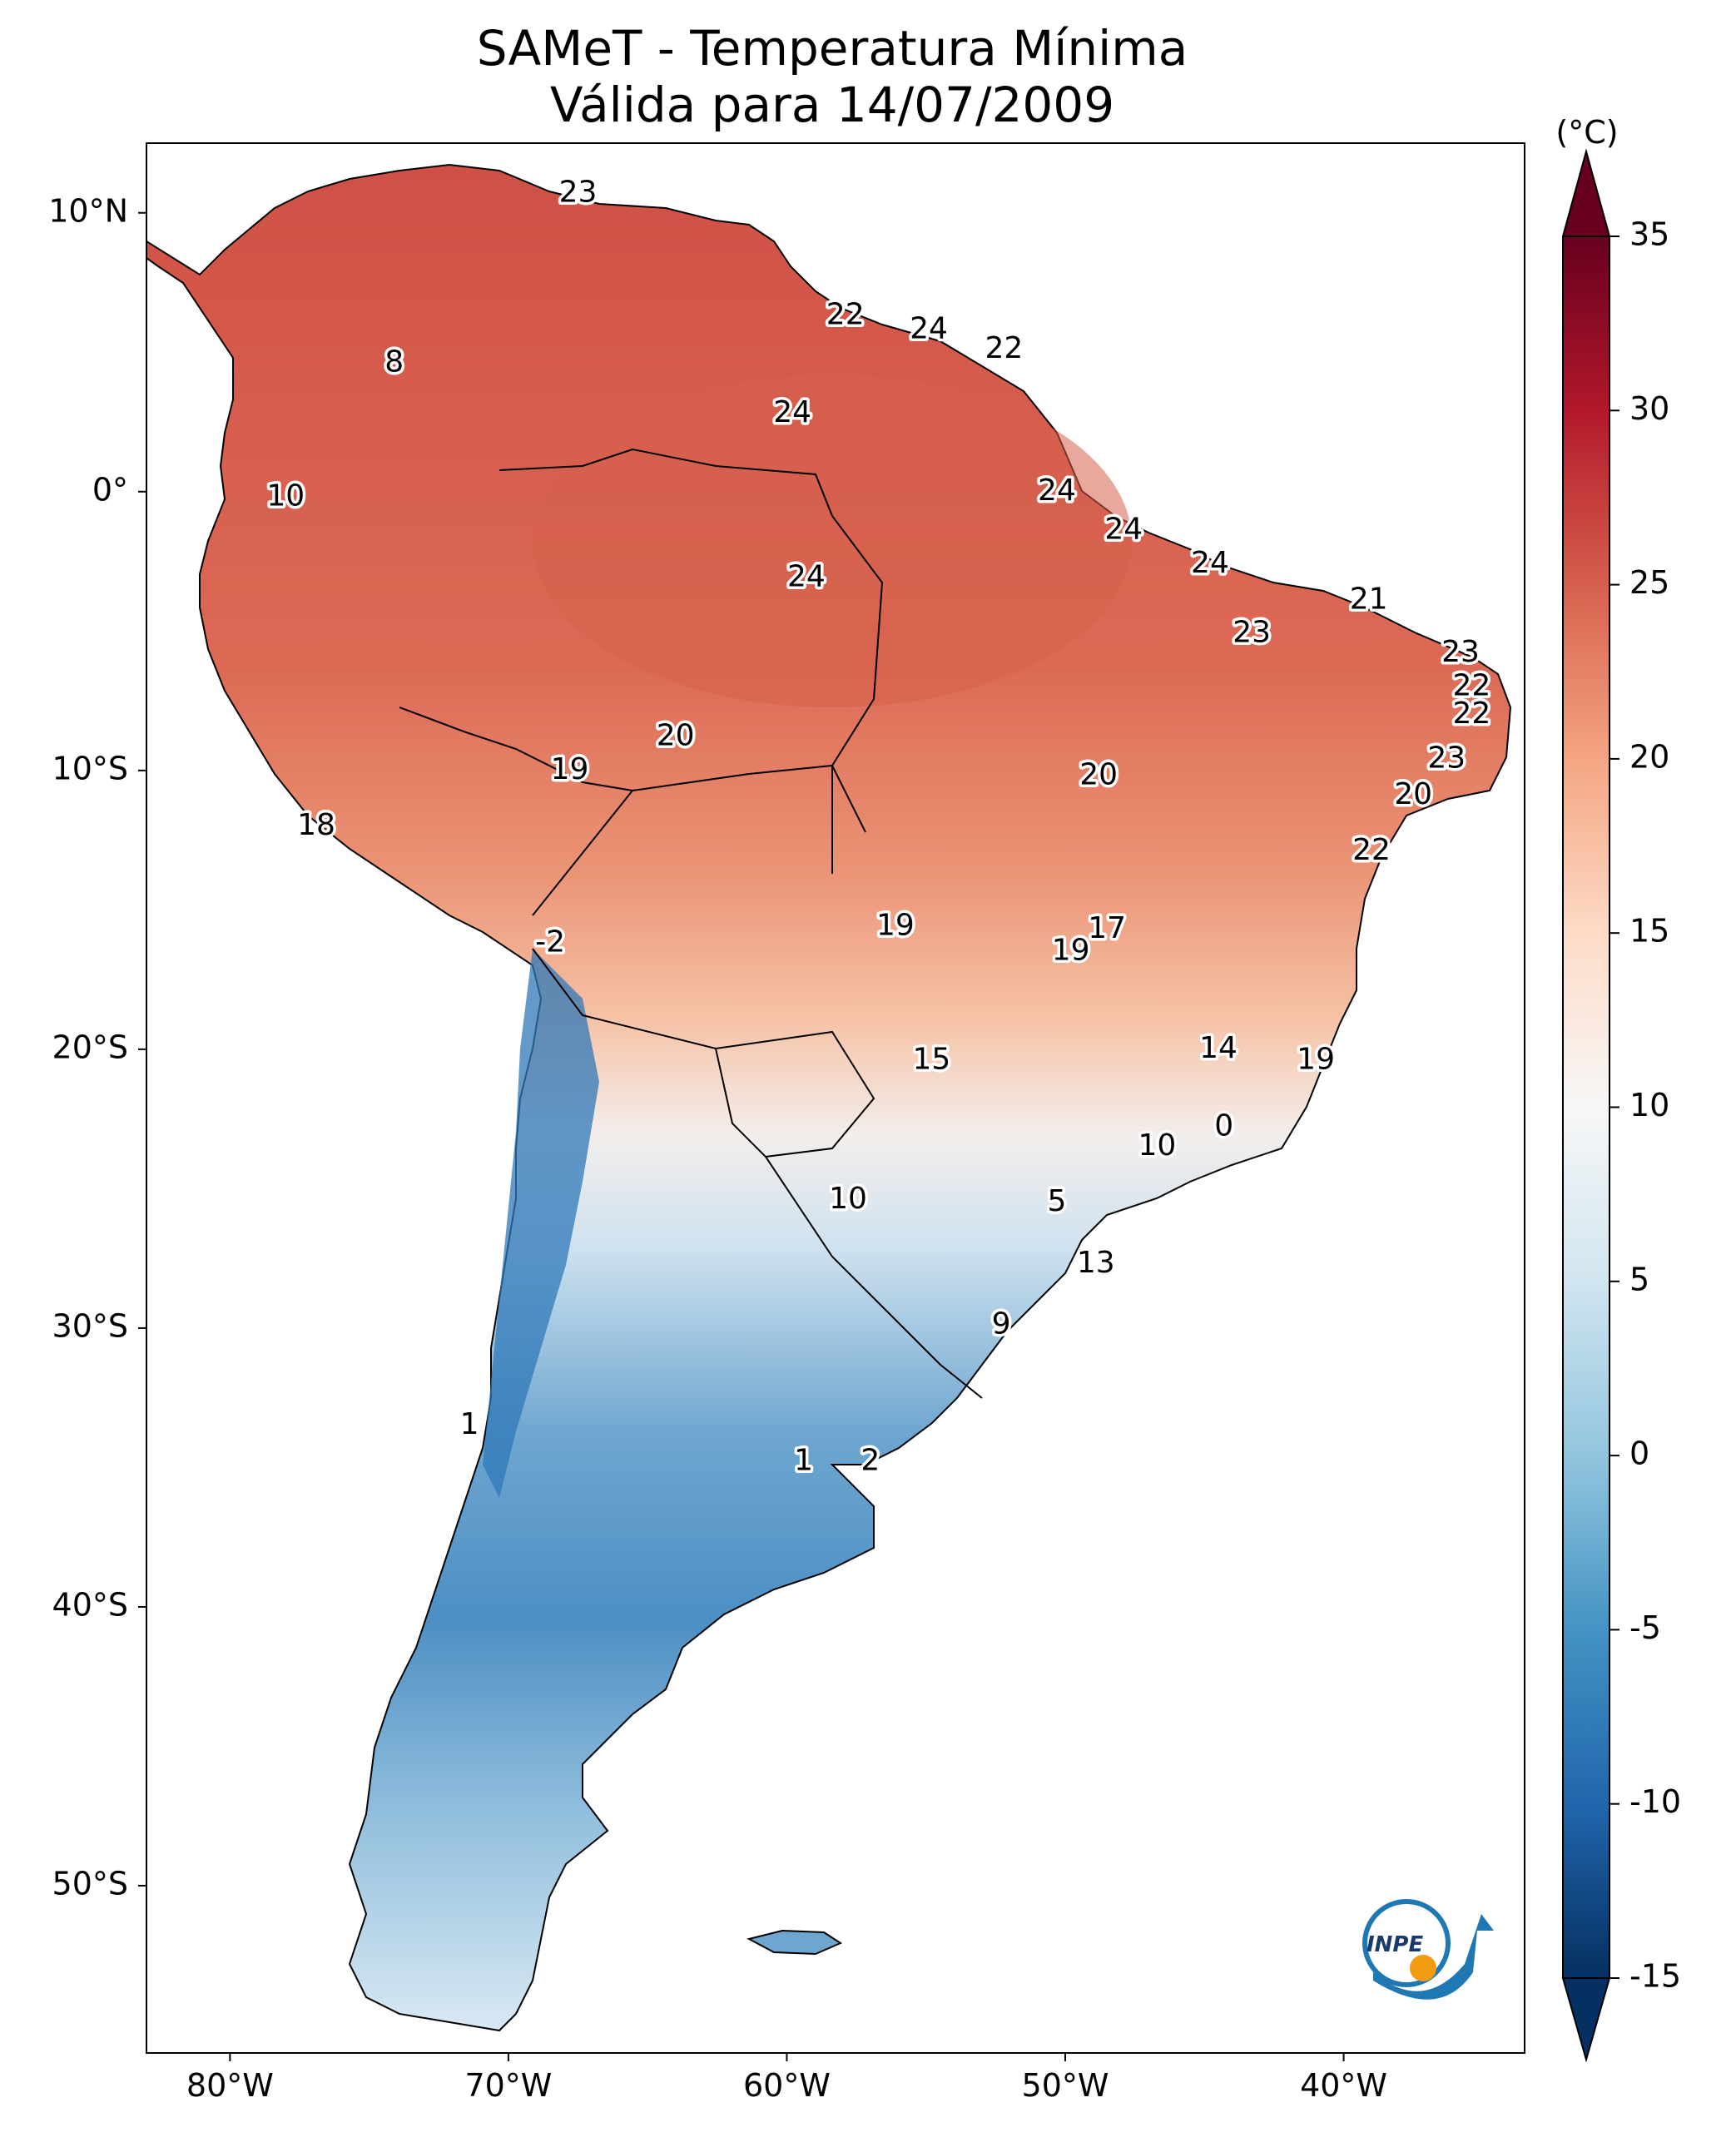  I want to click on temperature-value-label: 18, so click(316, 825).